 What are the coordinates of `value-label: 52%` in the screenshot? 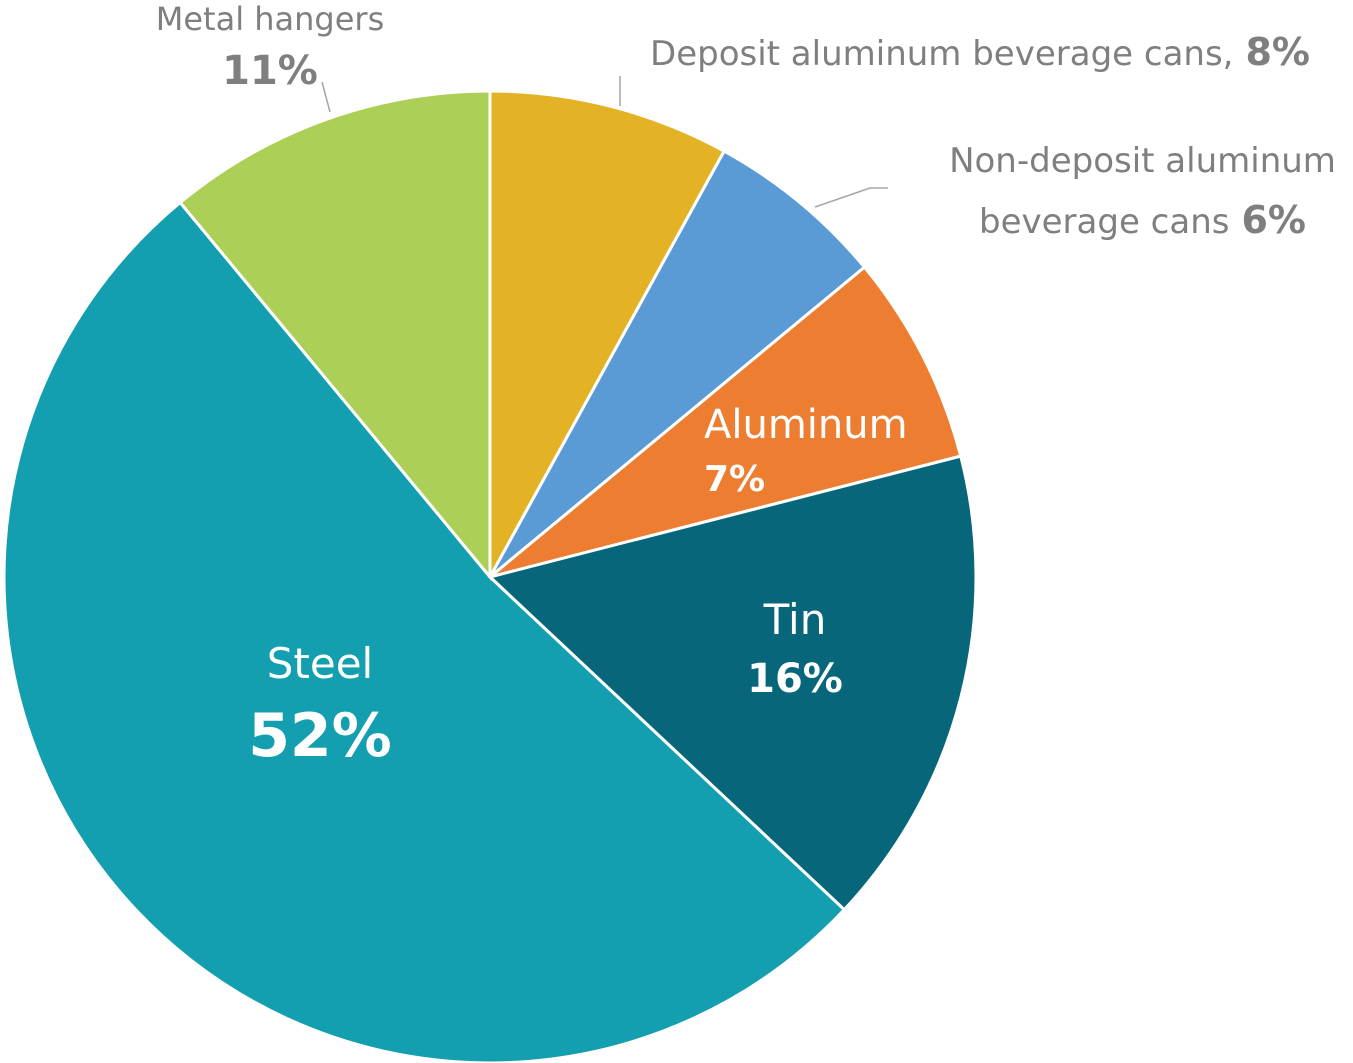 It's located at (320, 736).